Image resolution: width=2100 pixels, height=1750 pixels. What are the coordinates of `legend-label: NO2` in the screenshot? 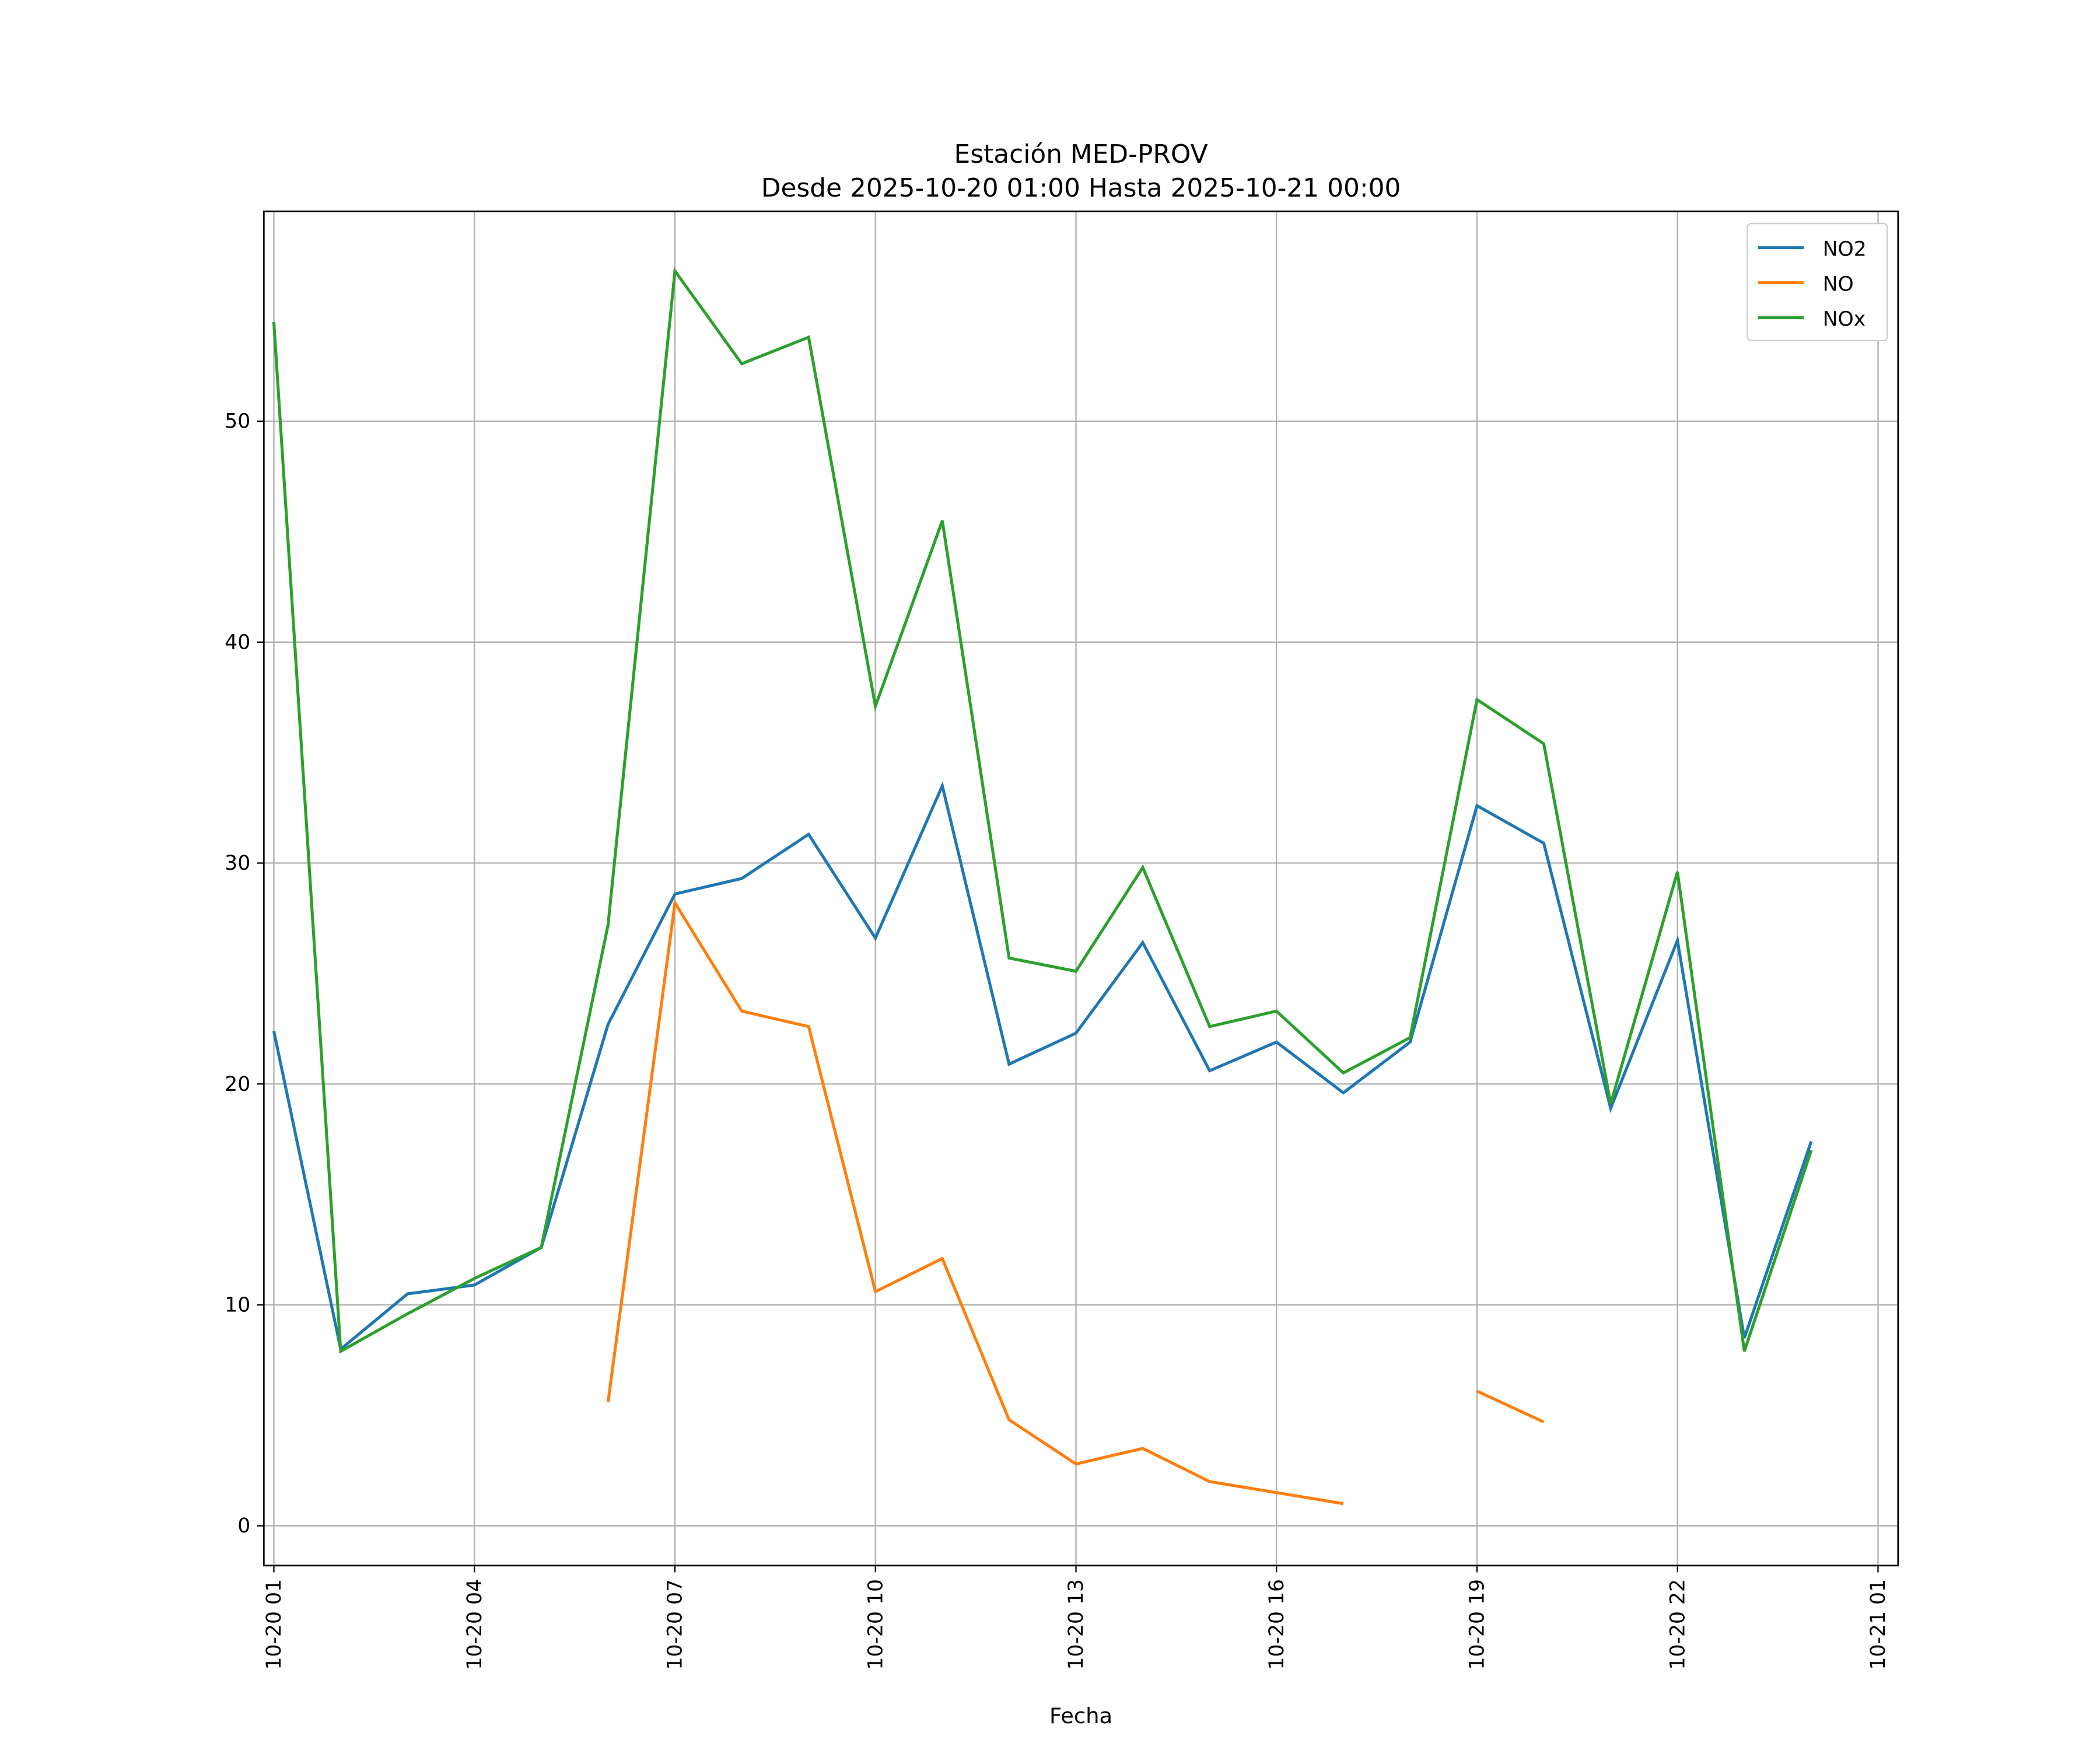 It's located at (1845, 249).